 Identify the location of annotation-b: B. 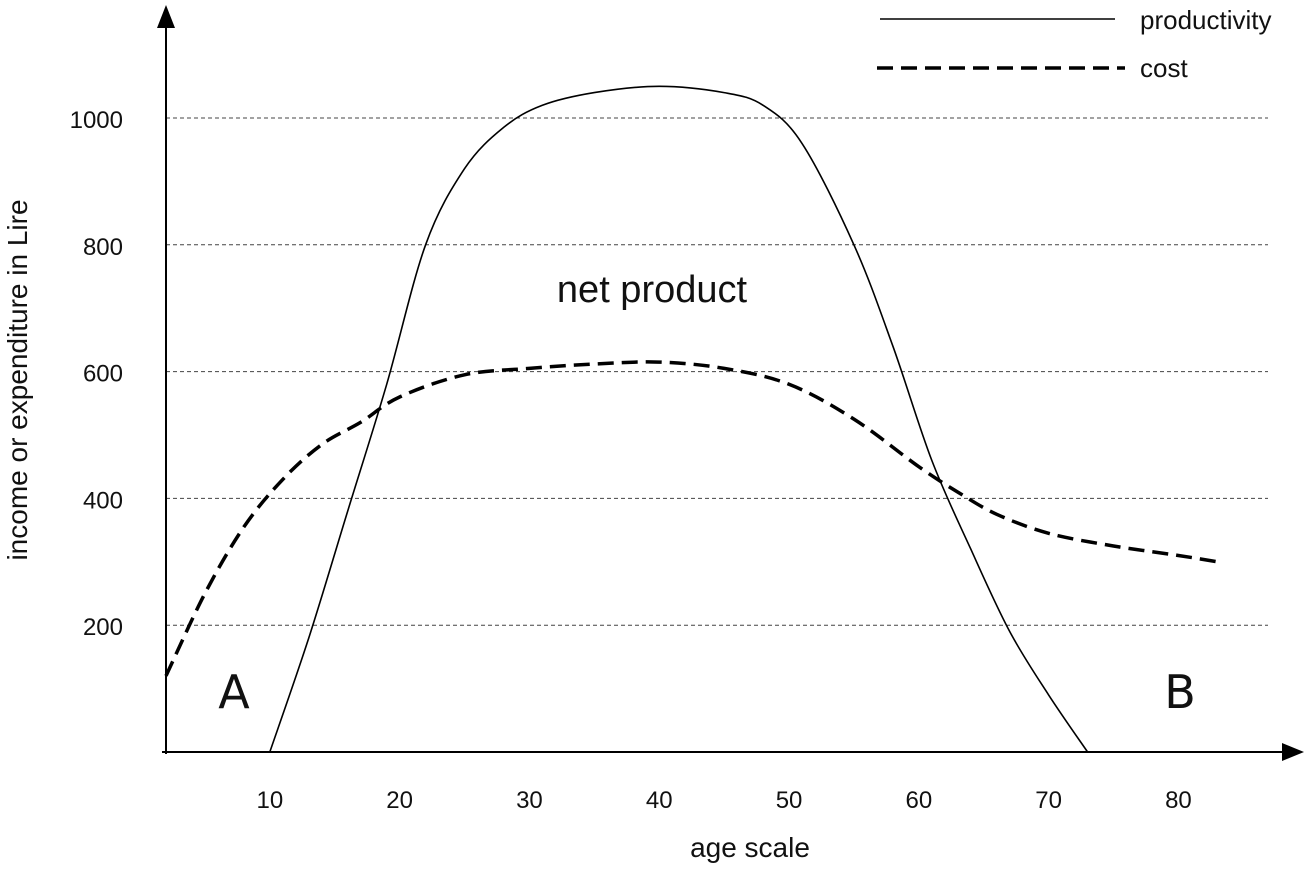
(1180, 692).